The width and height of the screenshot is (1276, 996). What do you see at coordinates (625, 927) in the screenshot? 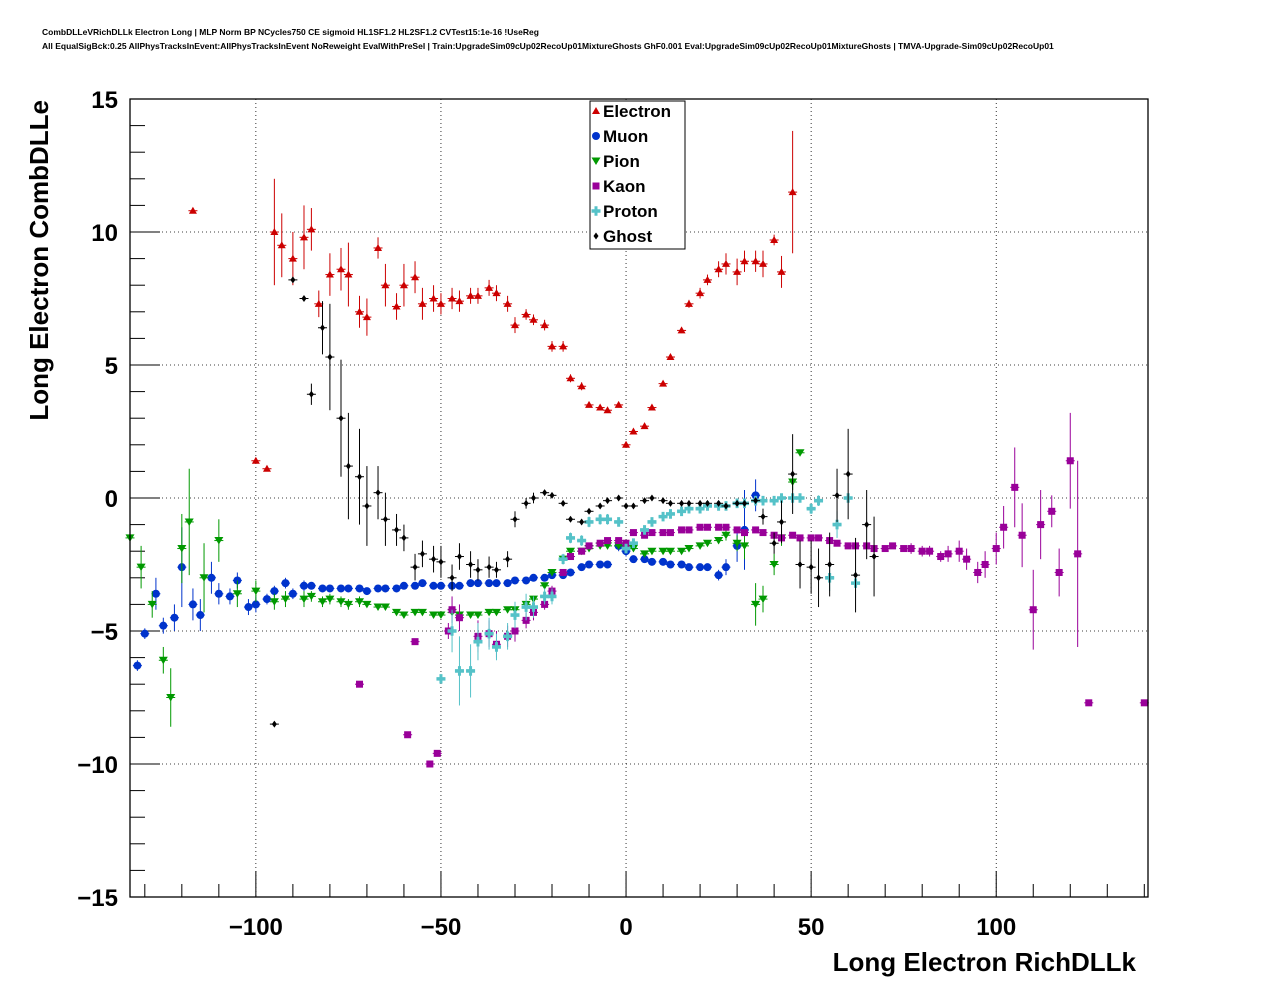
I see `x-tick-label: 0` at bounding box center [625, 927].